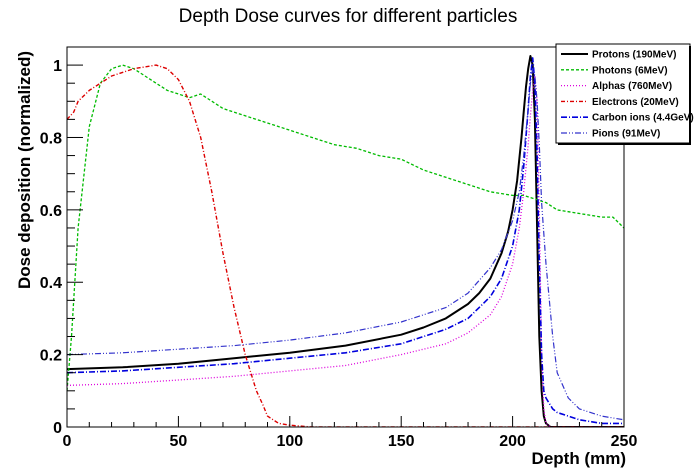  I want to click on y-axis-title: Dose deposition (normalized), so click(24, 170).